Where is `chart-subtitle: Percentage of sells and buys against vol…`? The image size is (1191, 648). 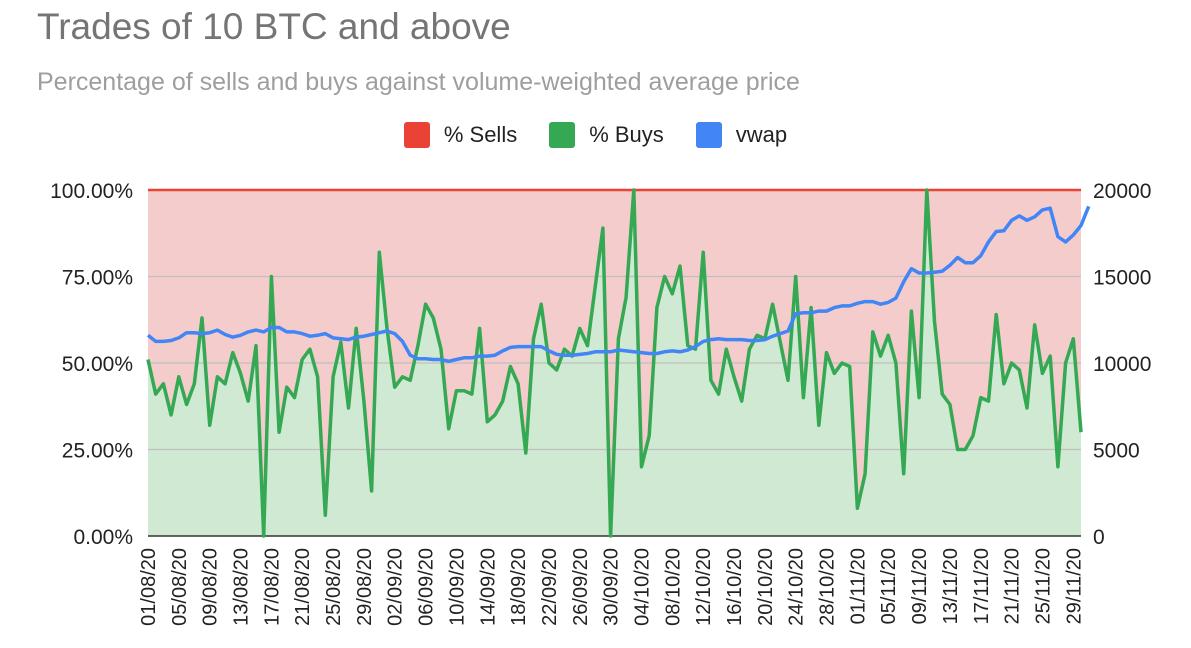
chart-subtitle: Percentage of sells and buys against vol… is located at coordinates (418, 82).